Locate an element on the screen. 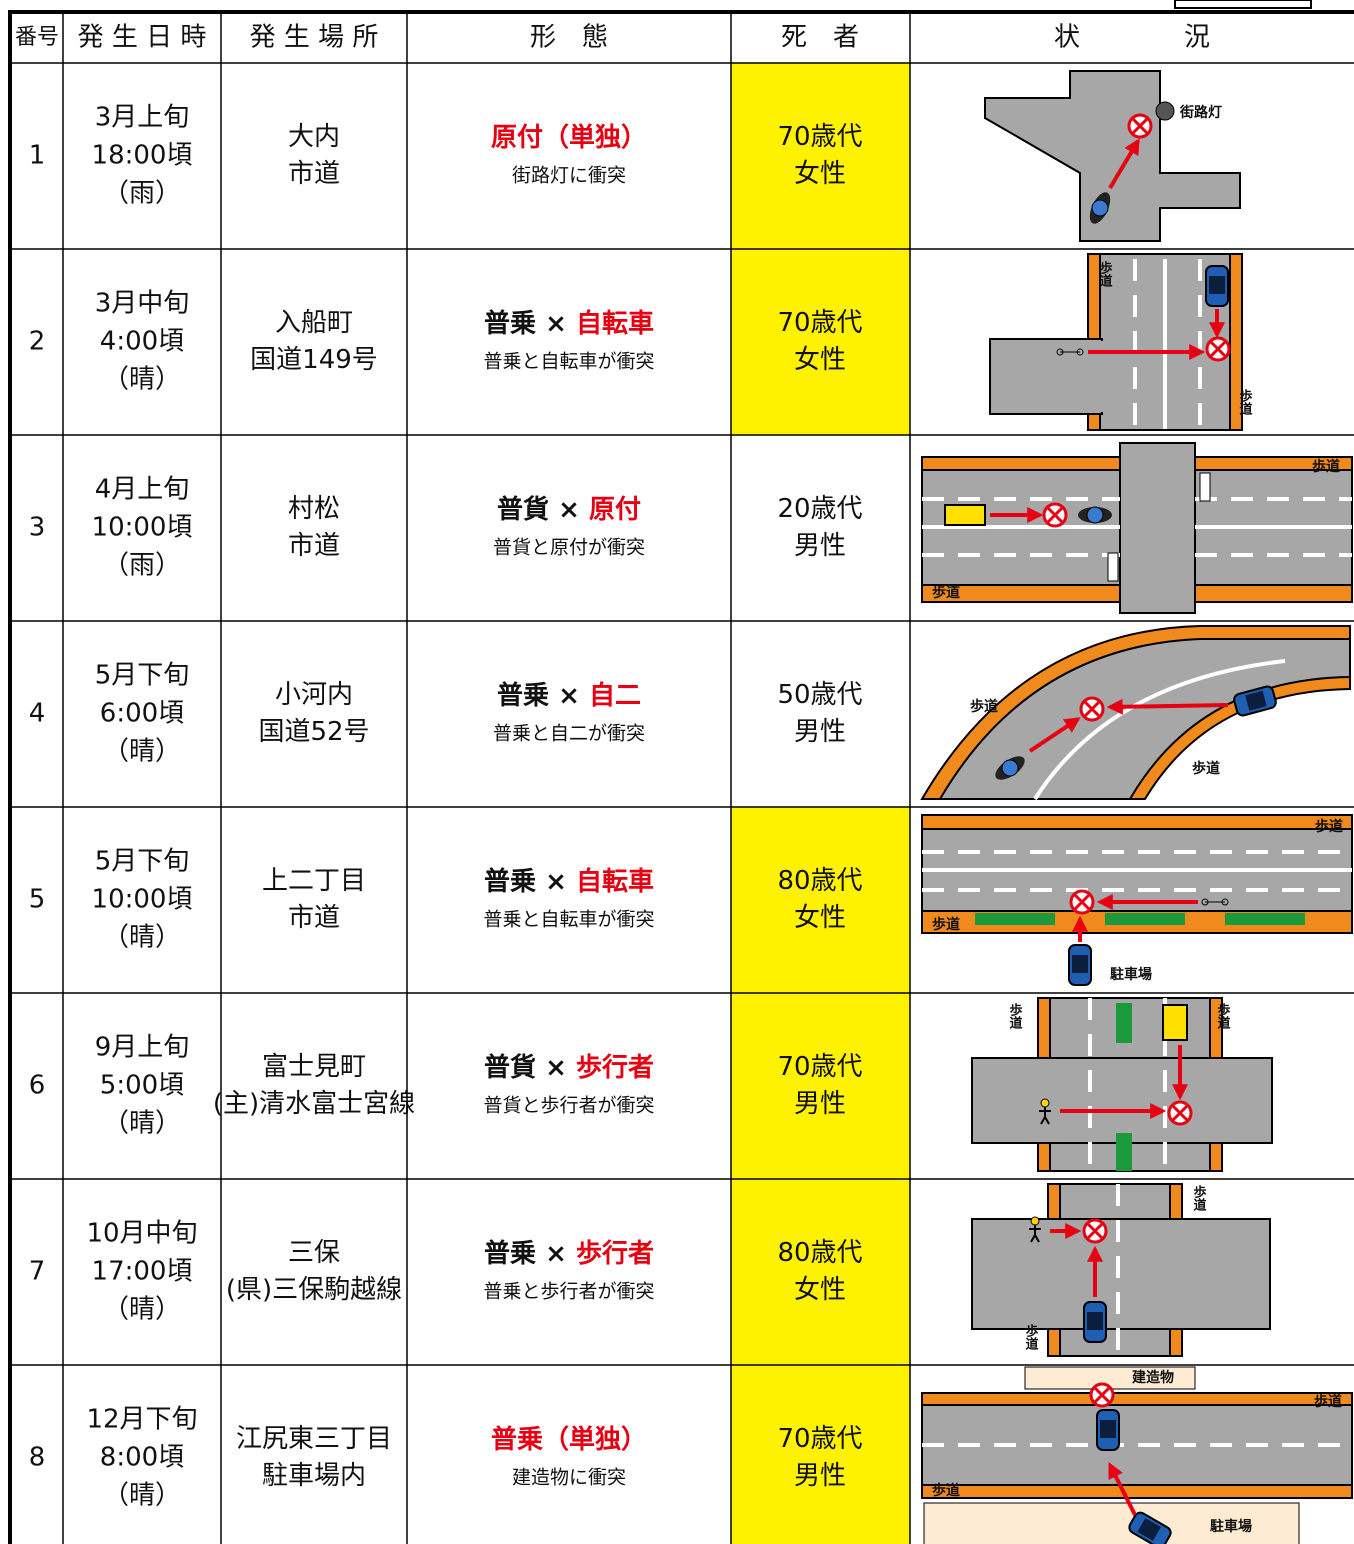 This screenshot has height=1544, width=1354. date-line: 9月上旬 is located at coordinates (142, 1048).